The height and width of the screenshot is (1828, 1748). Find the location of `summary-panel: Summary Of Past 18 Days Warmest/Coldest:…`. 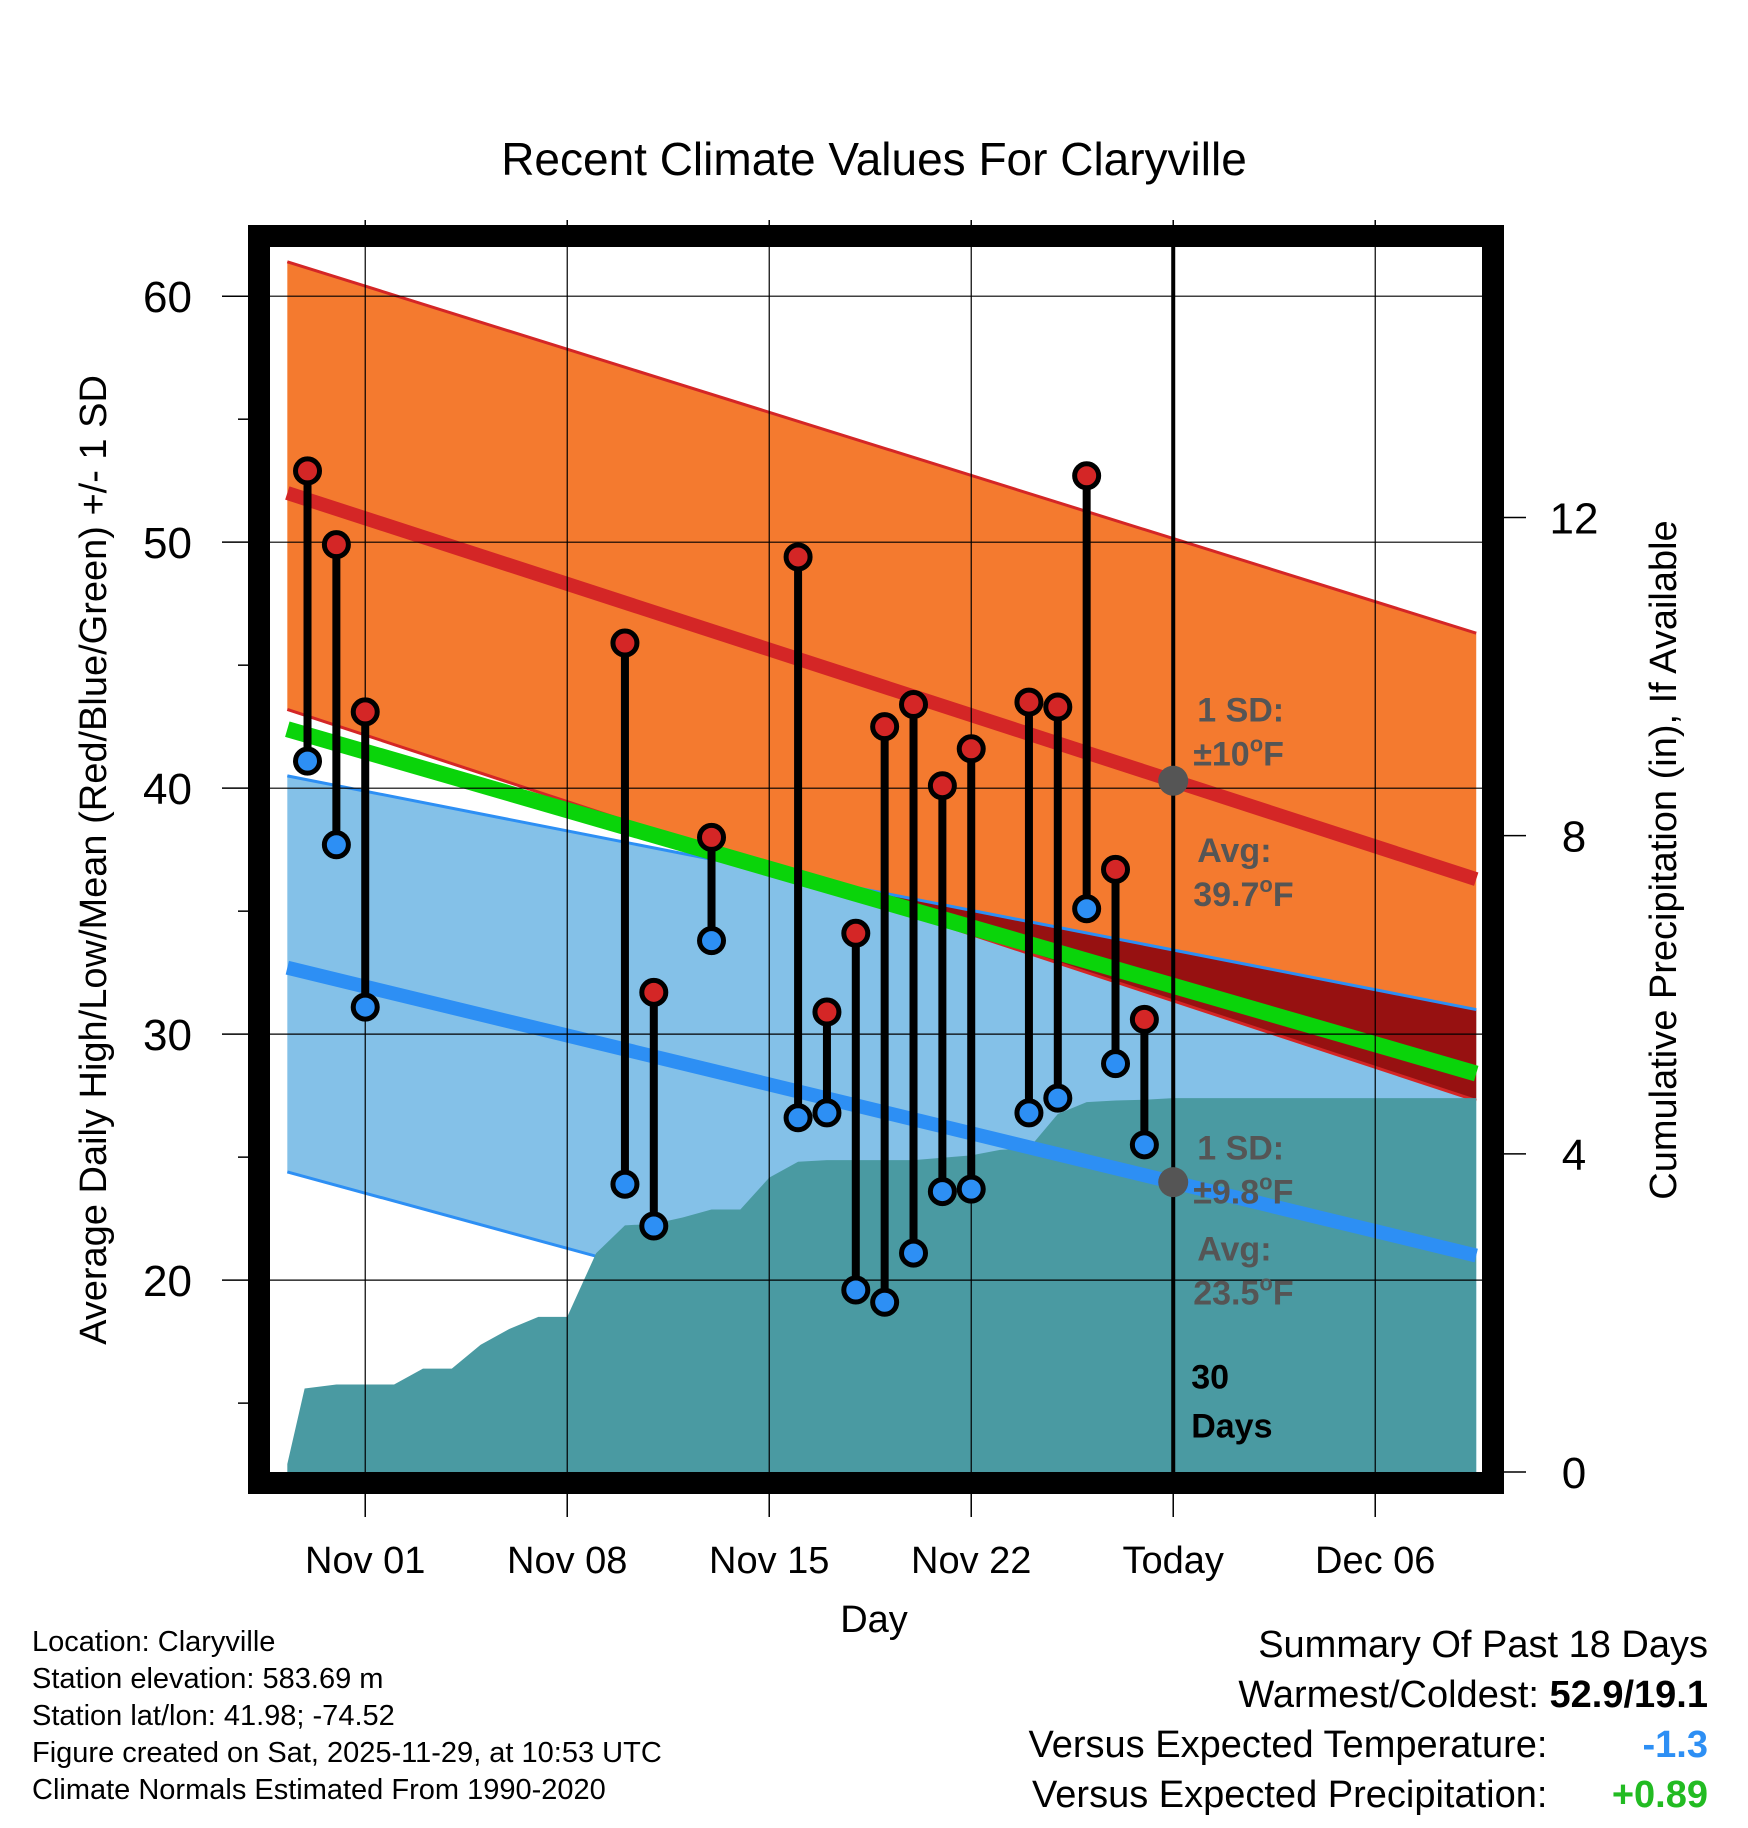

summary-panel: Summary Of Past 18 Days Warmest/Coldest:… is located at coordinates (1368, 1720).